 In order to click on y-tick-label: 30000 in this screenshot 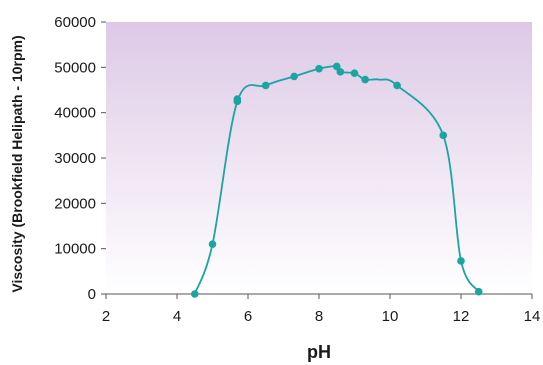, I will do `click(75, 158)`.